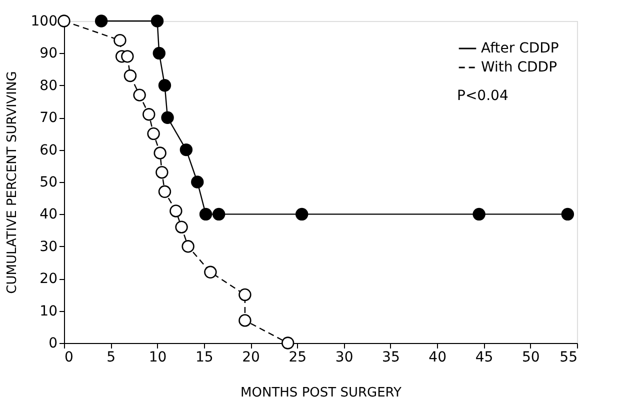  What do you see at coordinates (53, 344) in the screenshot?
I see `y-tick-label: 0` at bounding box center [53, 344].